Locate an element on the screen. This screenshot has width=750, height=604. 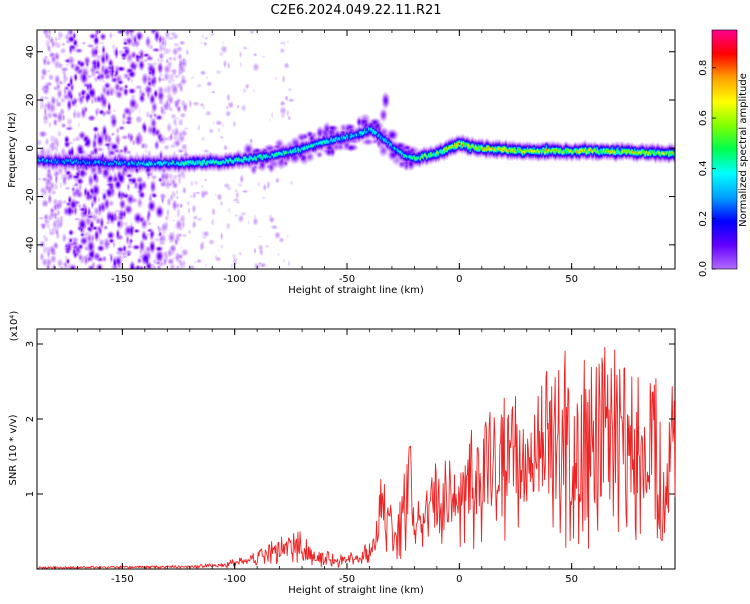
snr-scale-label: (x10⁴) is located at coordinates (14, 326).